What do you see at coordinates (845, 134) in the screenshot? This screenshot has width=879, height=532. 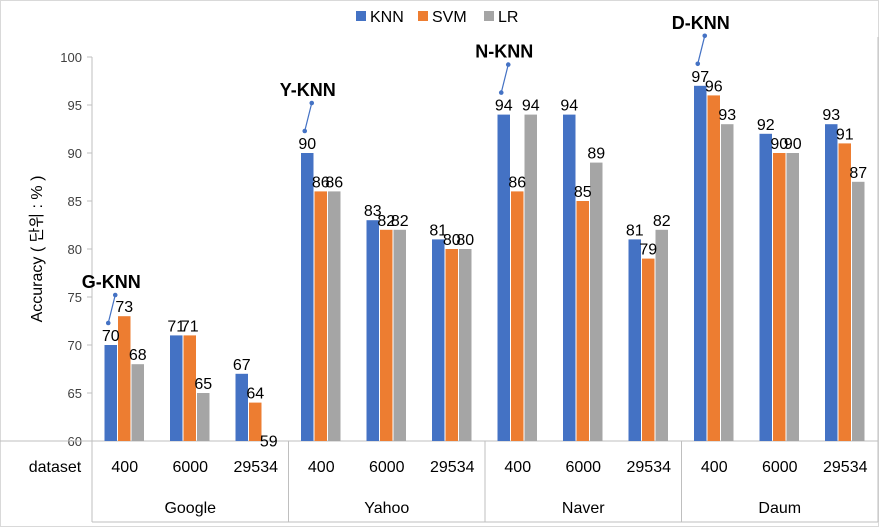 I see `data-label: 91` at bounding box center [845, 134].